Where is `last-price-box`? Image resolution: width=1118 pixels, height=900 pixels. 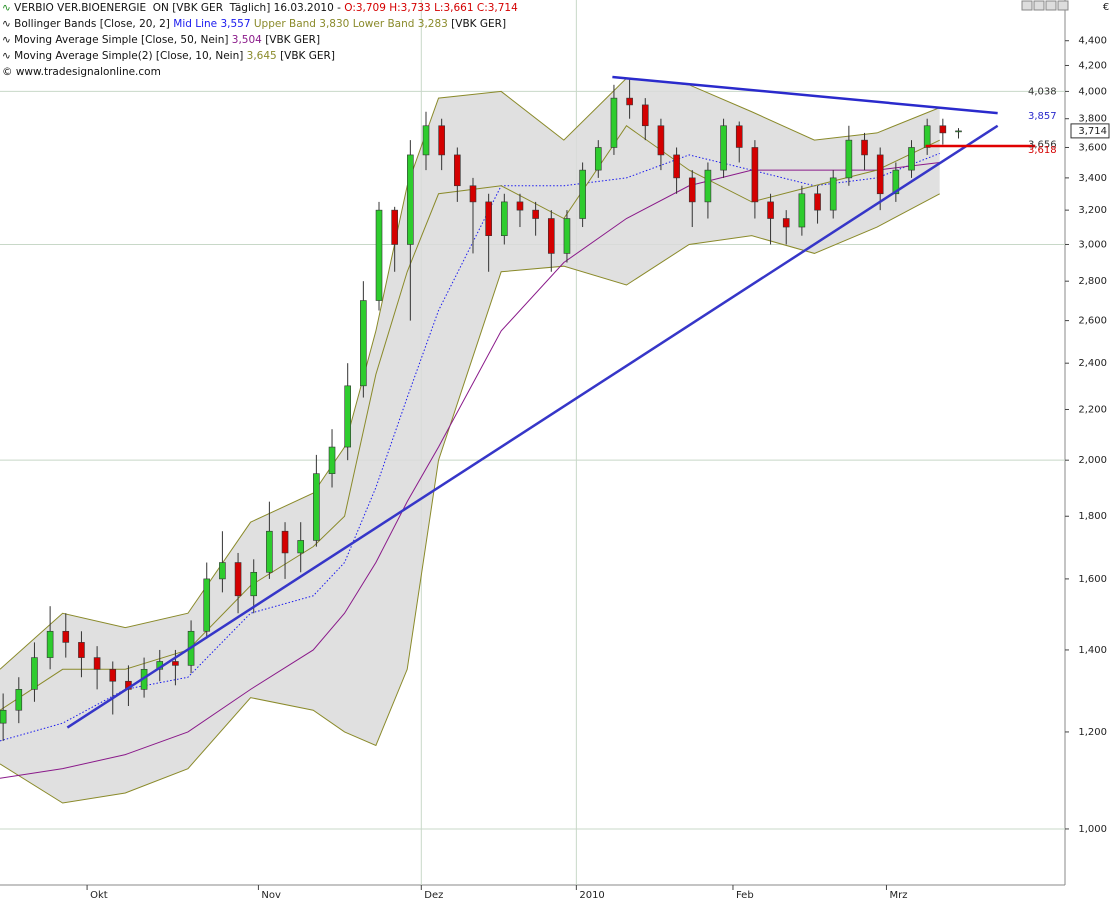
last-price-box is located at coordinates (1090, 131).